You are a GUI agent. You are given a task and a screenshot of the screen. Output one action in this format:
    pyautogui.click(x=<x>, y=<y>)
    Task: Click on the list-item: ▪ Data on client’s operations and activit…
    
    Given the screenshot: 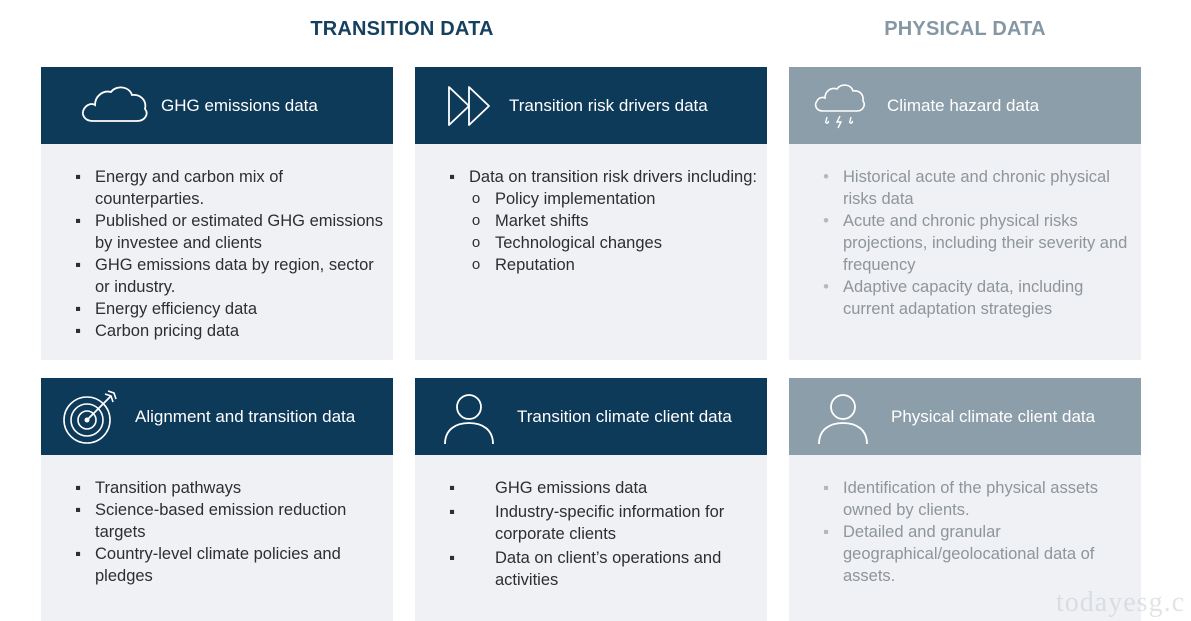 What is the action you would take?
    pyautogui.click(x=586, y=569)
    